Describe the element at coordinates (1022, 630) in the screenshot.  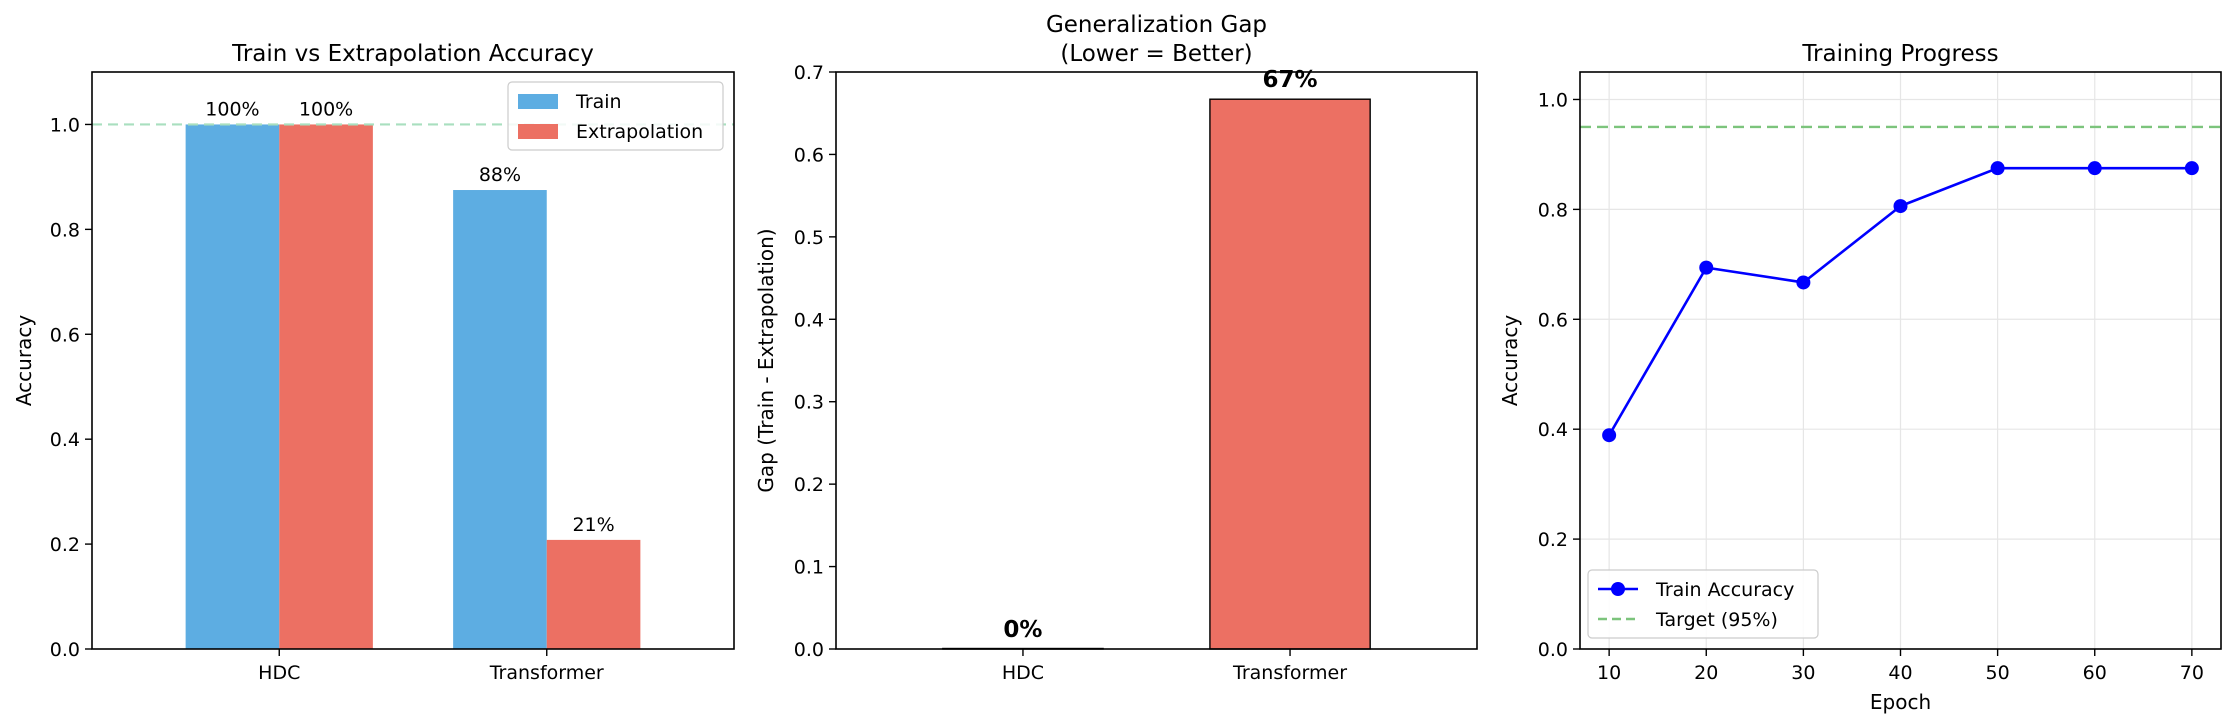
I see `gap-value-label: 0%` at that location.